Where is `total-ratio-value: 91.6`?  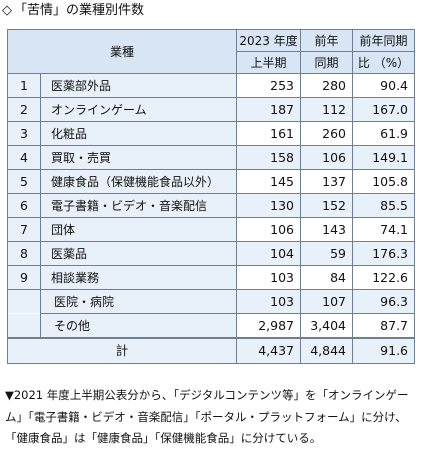
total-ratio-value: 91.6 is located at coordinates (384, 350).